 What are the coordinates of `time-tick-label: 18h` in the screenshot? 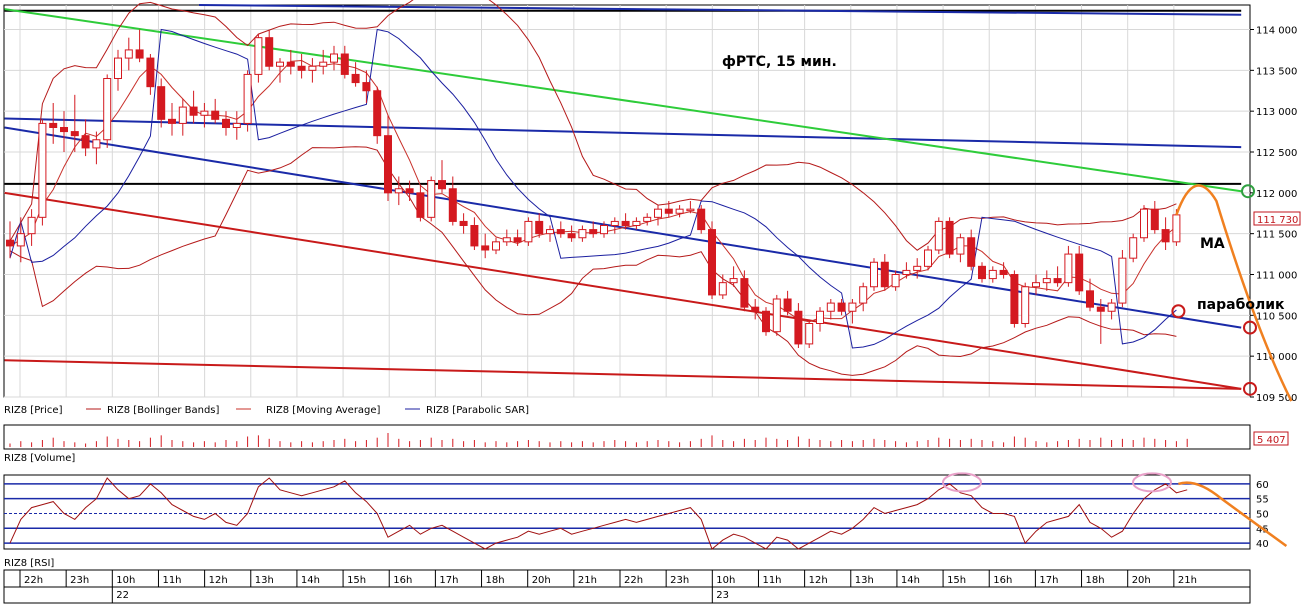 It's located at (1095, 580).